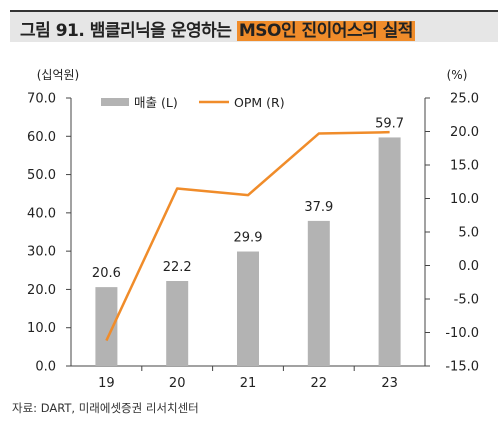  Describe the element at coordinates (41, 290) in the screenshot. I see `left-tick-label: 20.0` at that location.